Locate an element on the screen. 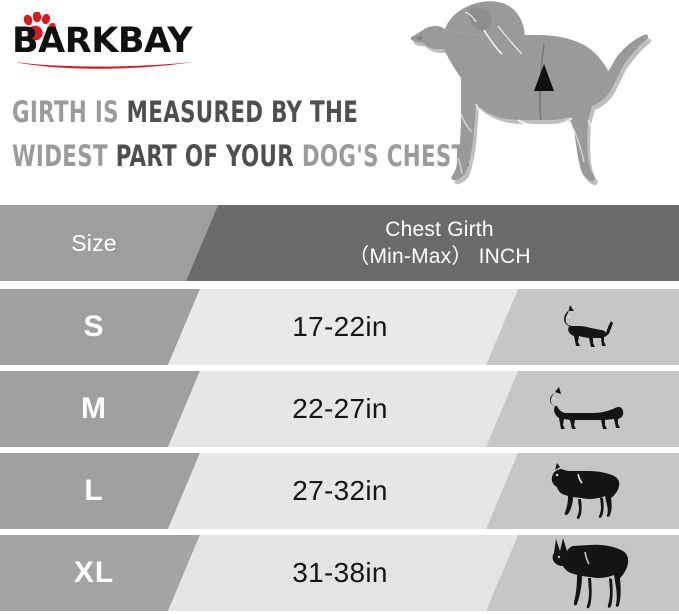 The width and height of the screenshot is (679, 614). table-header-row: Size Chest Girth （Min-Max） INCH is located at coordinates (339, 243).